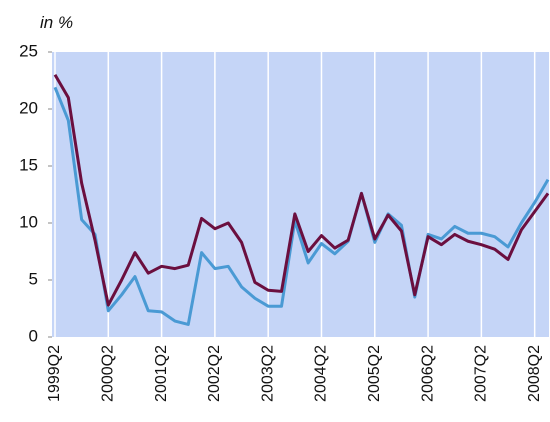  Describe the element at coordinates (214, 373) in the screenshot. I see `x-tick-label: 2002Q2` at that location.